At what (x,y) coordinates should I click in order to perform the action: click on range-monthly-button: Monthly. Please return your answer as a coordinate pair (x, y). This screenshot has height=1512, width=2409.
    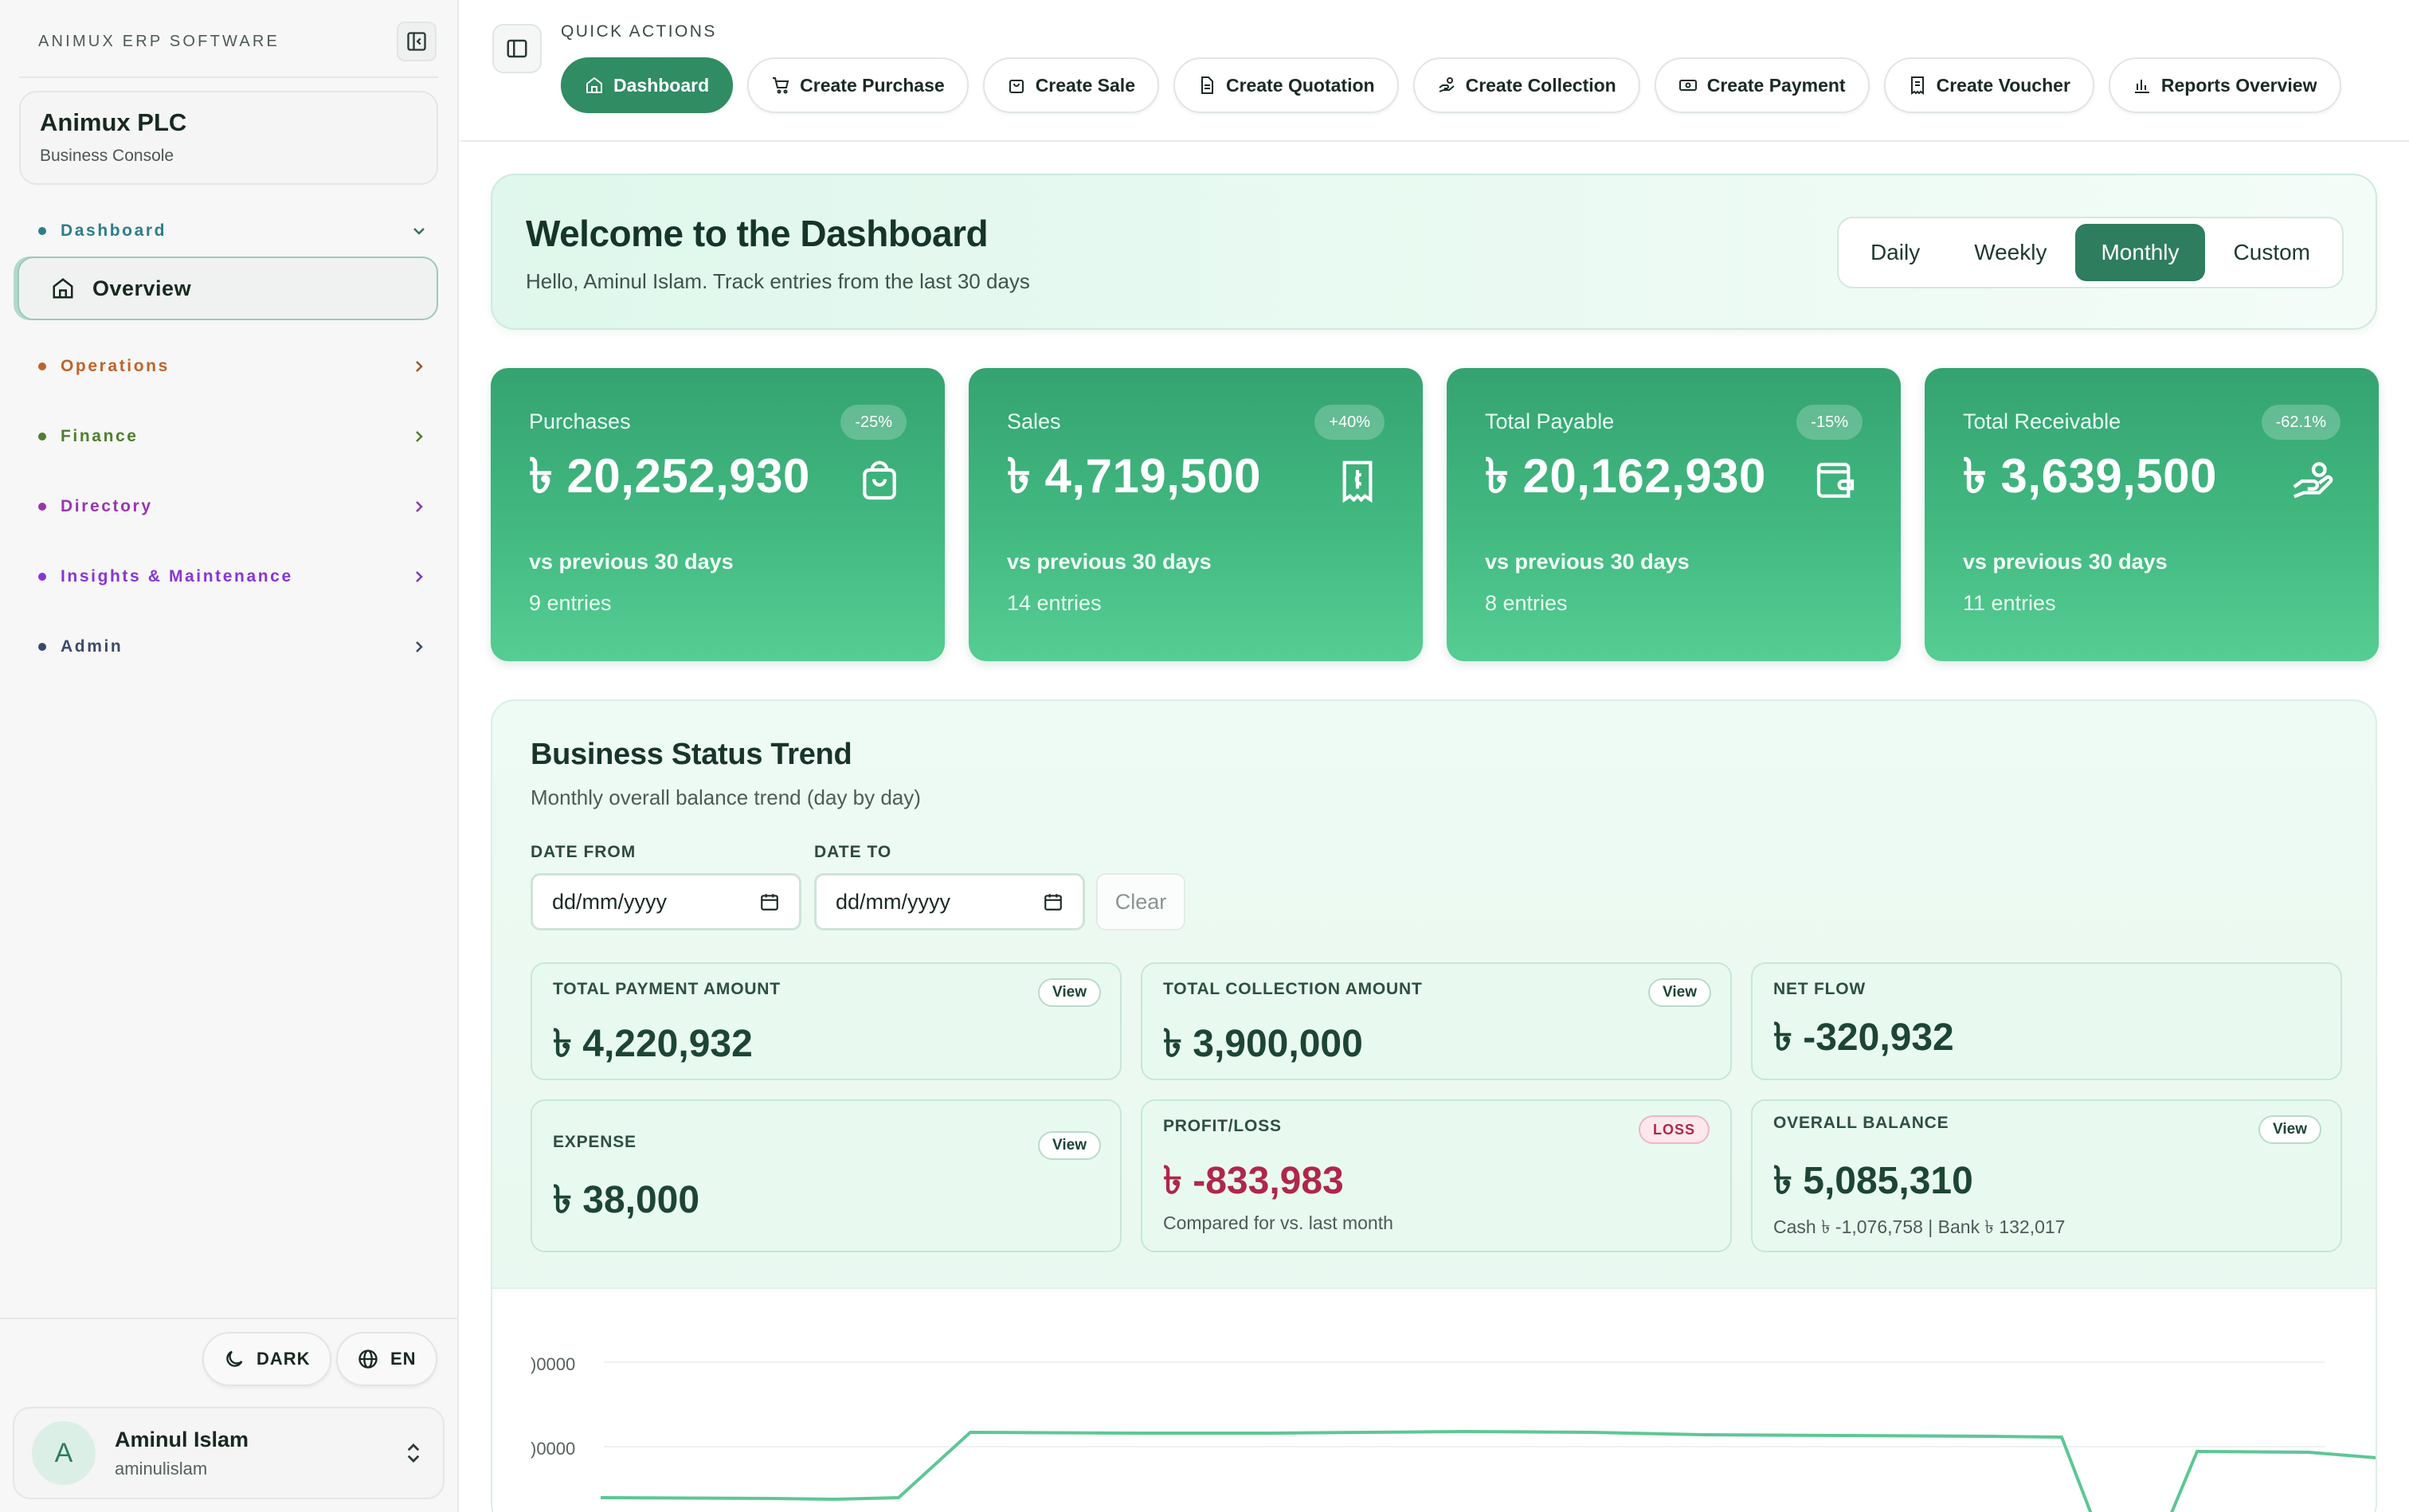
    Looking at the image, I should click on (2140, 252).